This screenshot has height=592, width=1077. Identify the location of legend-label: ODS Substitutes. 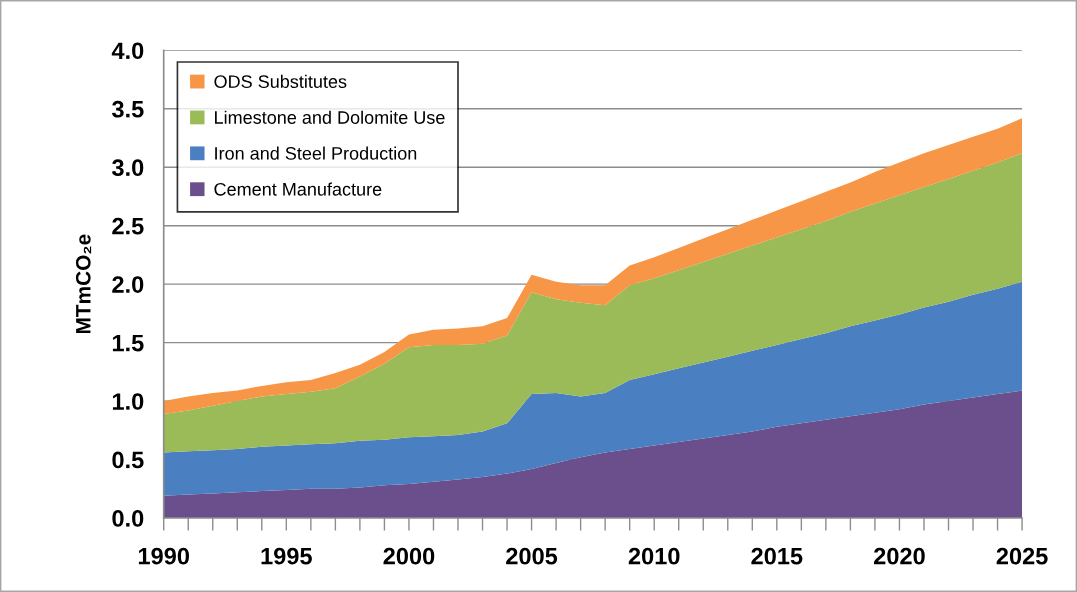
(280, 81).